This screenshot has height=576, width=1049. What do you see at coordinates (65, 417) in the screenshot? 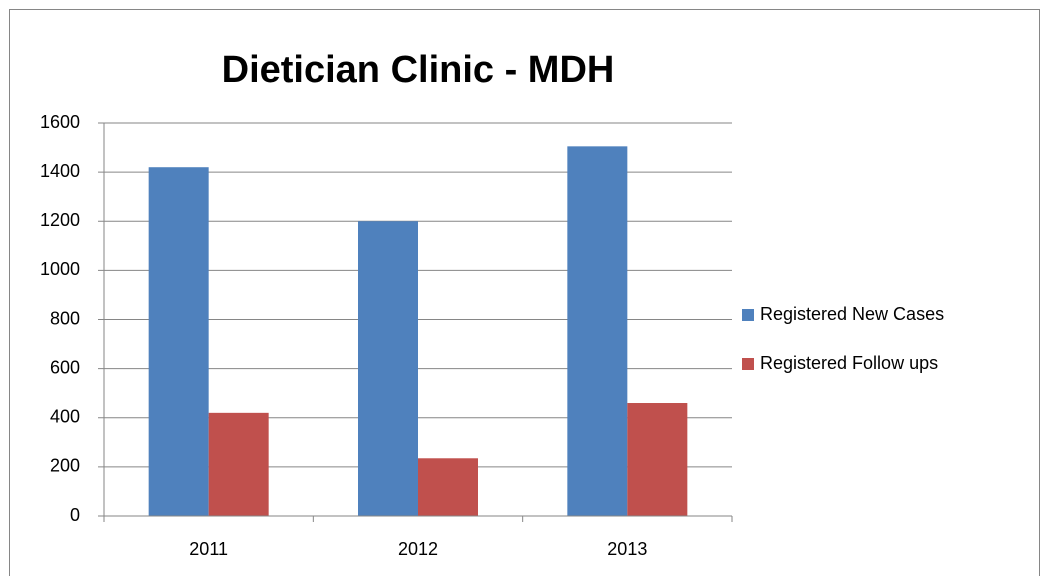
I see `y-tick-label: 400` at bounding box center [65, 417].